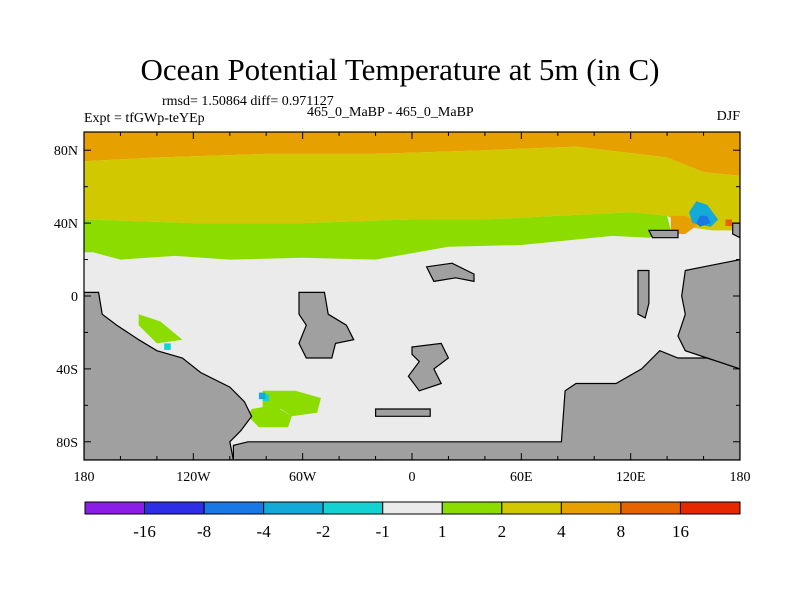 The height and width of the screenshot is (600, 800). I want to click on land-north-central-ridge, so click(450, 272).